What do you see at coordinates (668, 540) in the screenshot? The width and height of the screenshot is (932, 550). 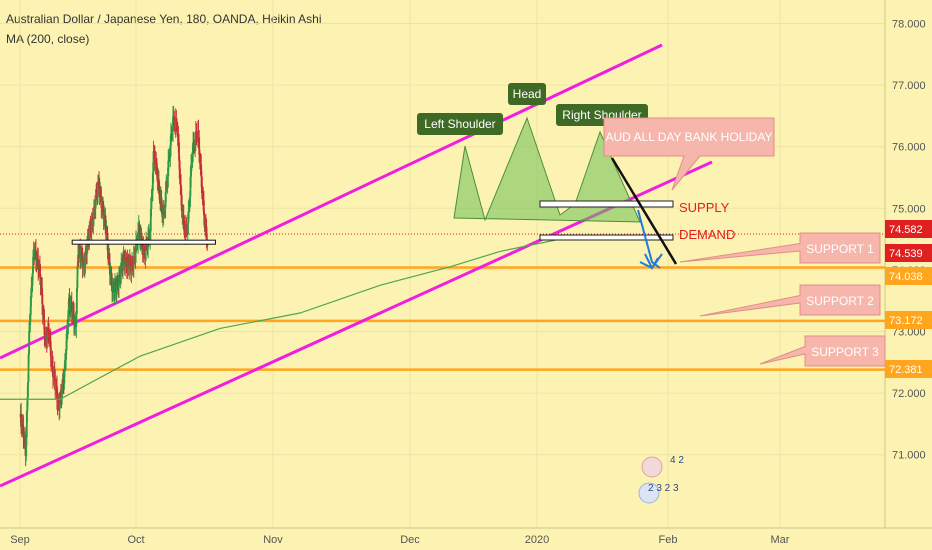 I see `x-tick-label: Feb` at bounding box center [668, 540].